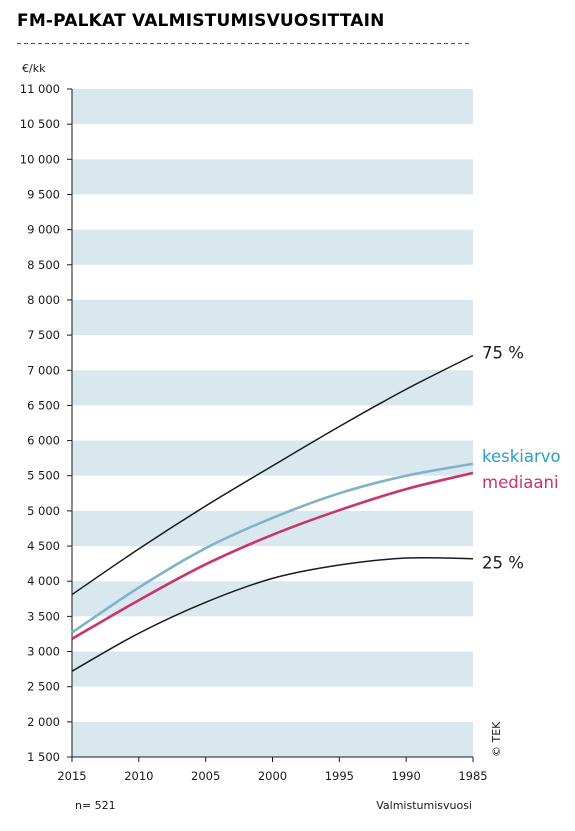 Image resolution: width=575 pixels, height=831 pixels. I want to click on chart-title: FM-PALKAT VALMISTUMISVUOSITTAIN, so click(201, 21).